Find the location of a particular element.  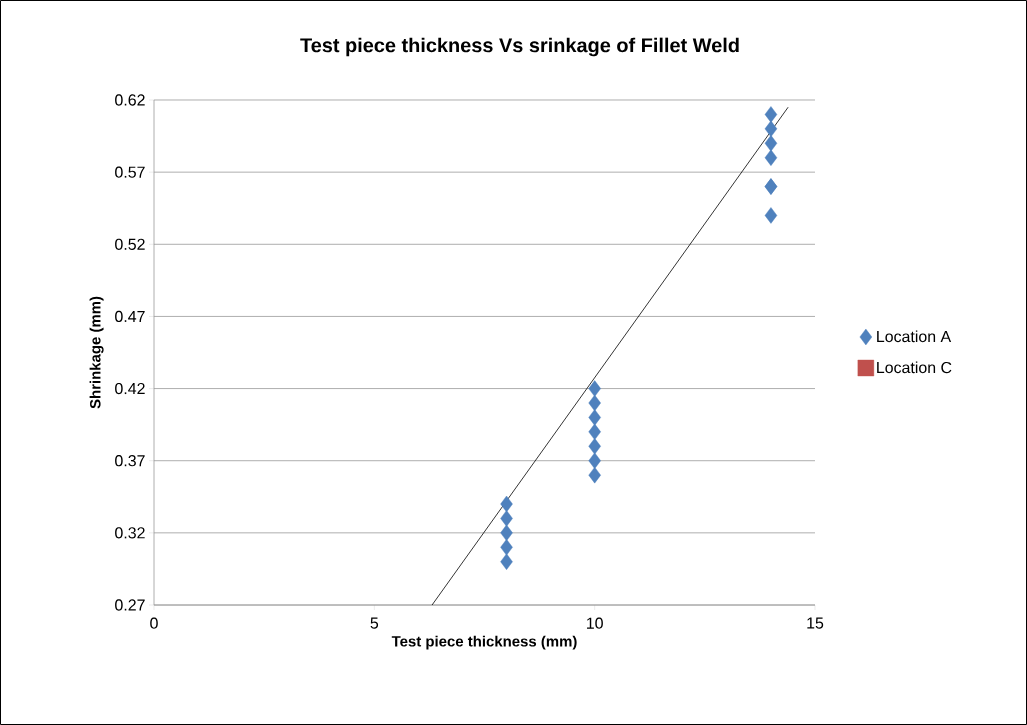

x-axis-title: Test piece thickness (mm) is located at coordinates (484, 642).